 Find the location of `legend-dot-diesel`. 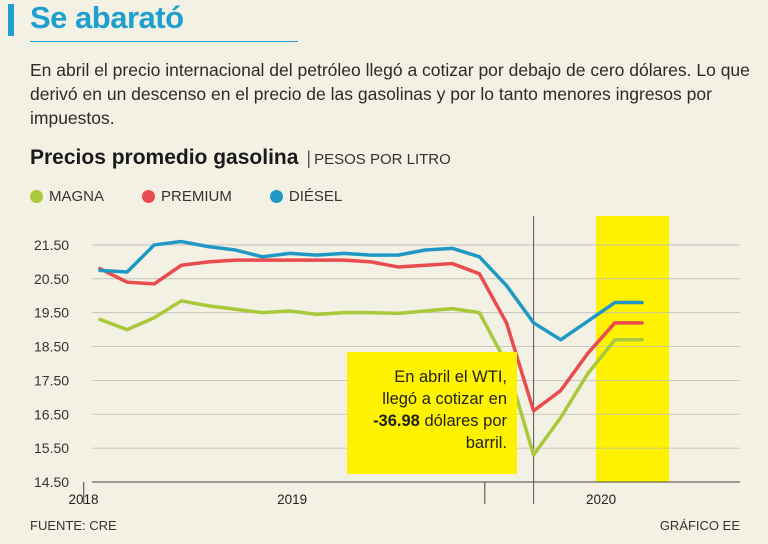

legend-dot-diesel is located at coordinates (276, 196).